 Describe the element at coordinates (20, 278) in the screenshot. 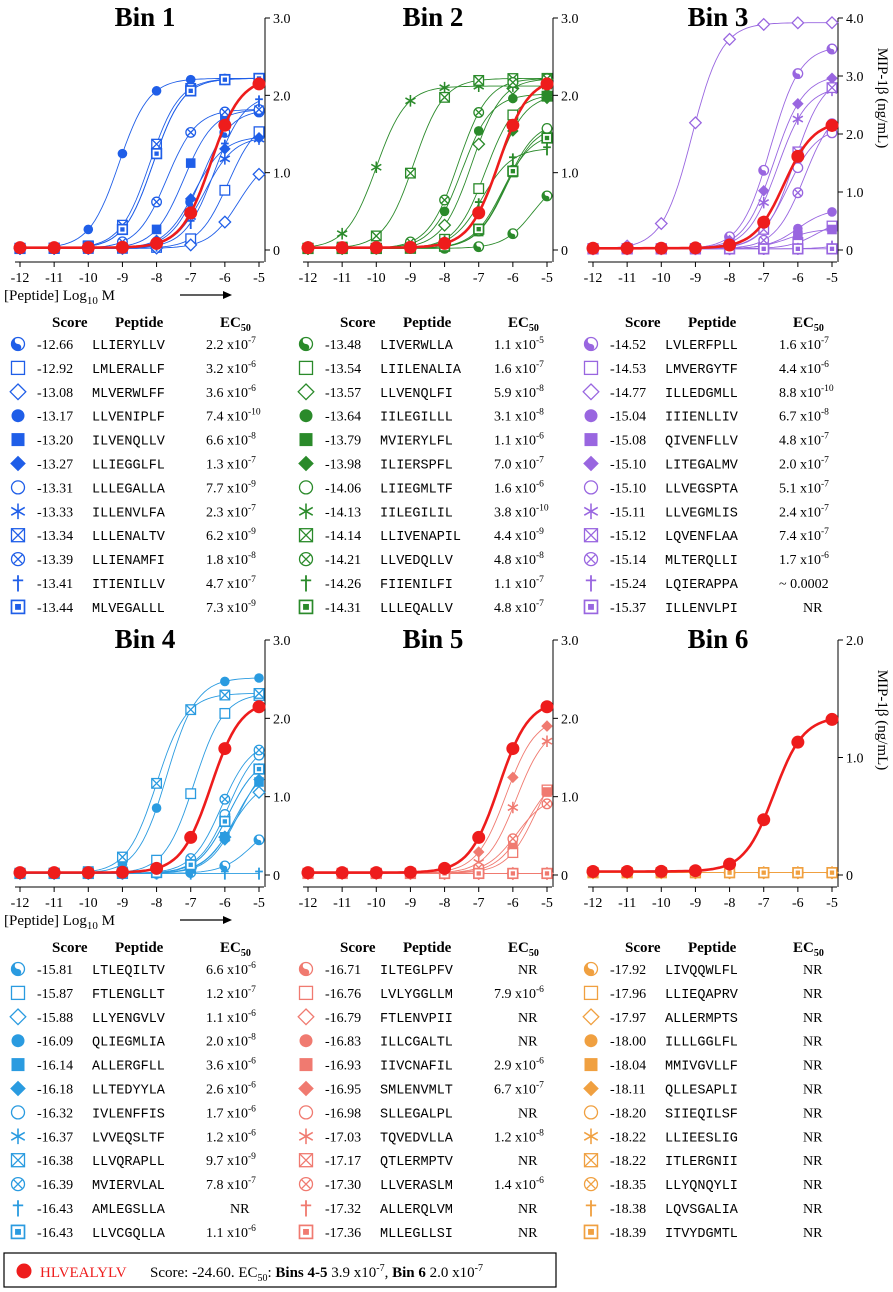

I see `x-tick-label: -12` at that location.